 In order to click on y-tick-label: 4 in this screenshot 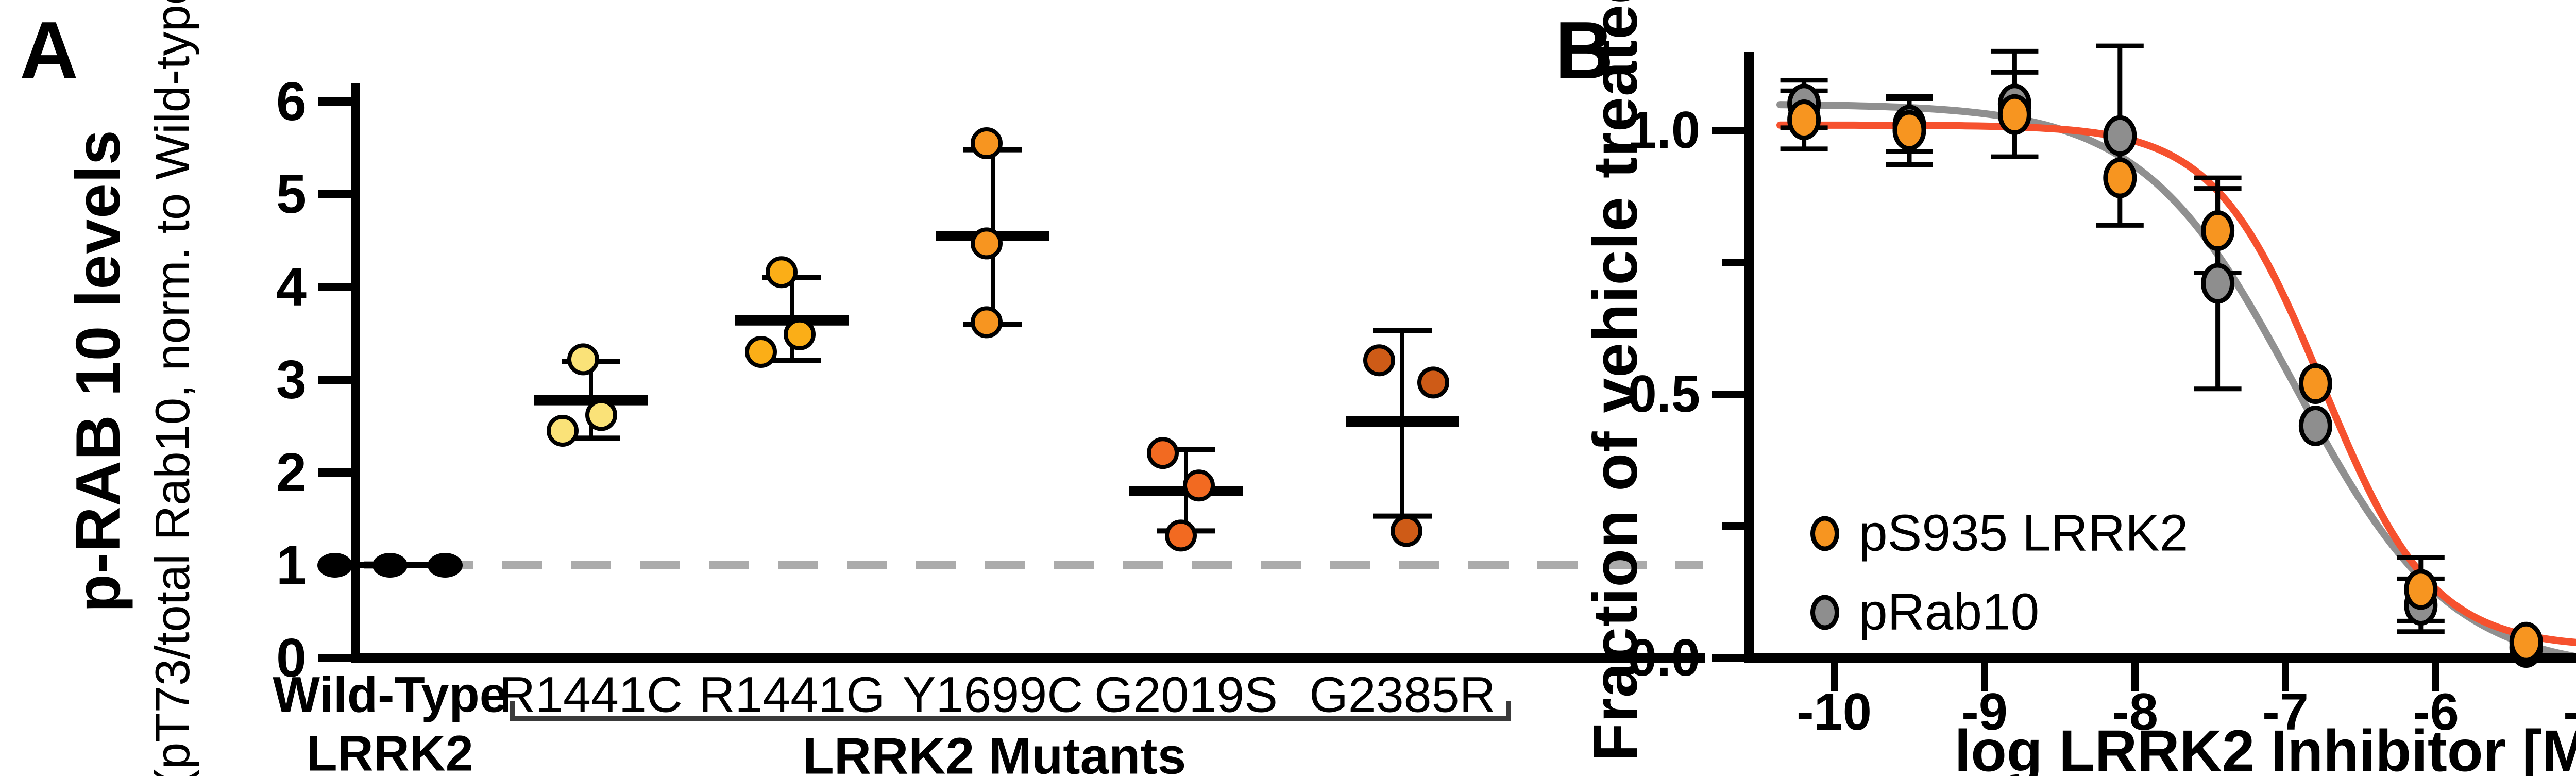, I will do `click(291, 287)`.